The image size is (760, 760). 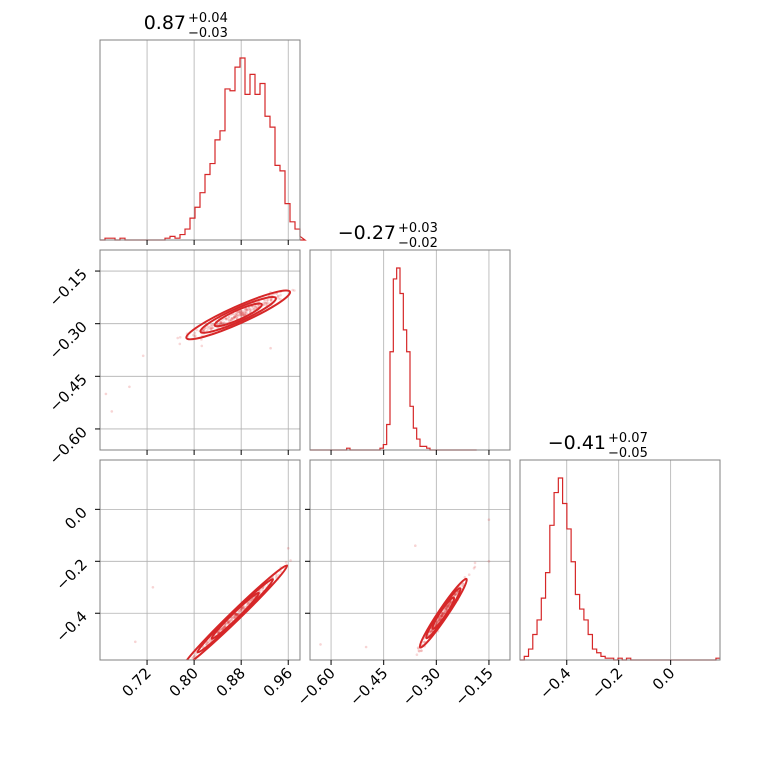 What do you see at coordinates (68, 340) in the screenshot?
I see `y-tick-label: −0.30` at bounding box center [68, 340].